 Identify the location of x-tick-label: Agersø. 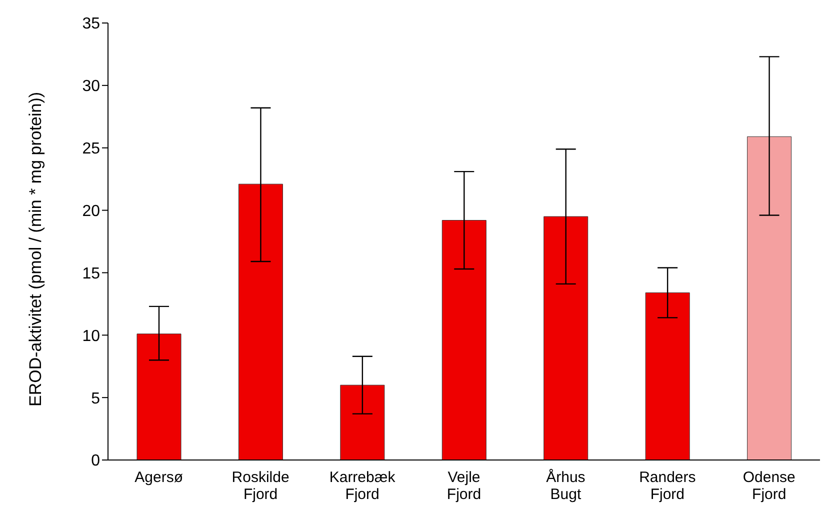
(159, 477).